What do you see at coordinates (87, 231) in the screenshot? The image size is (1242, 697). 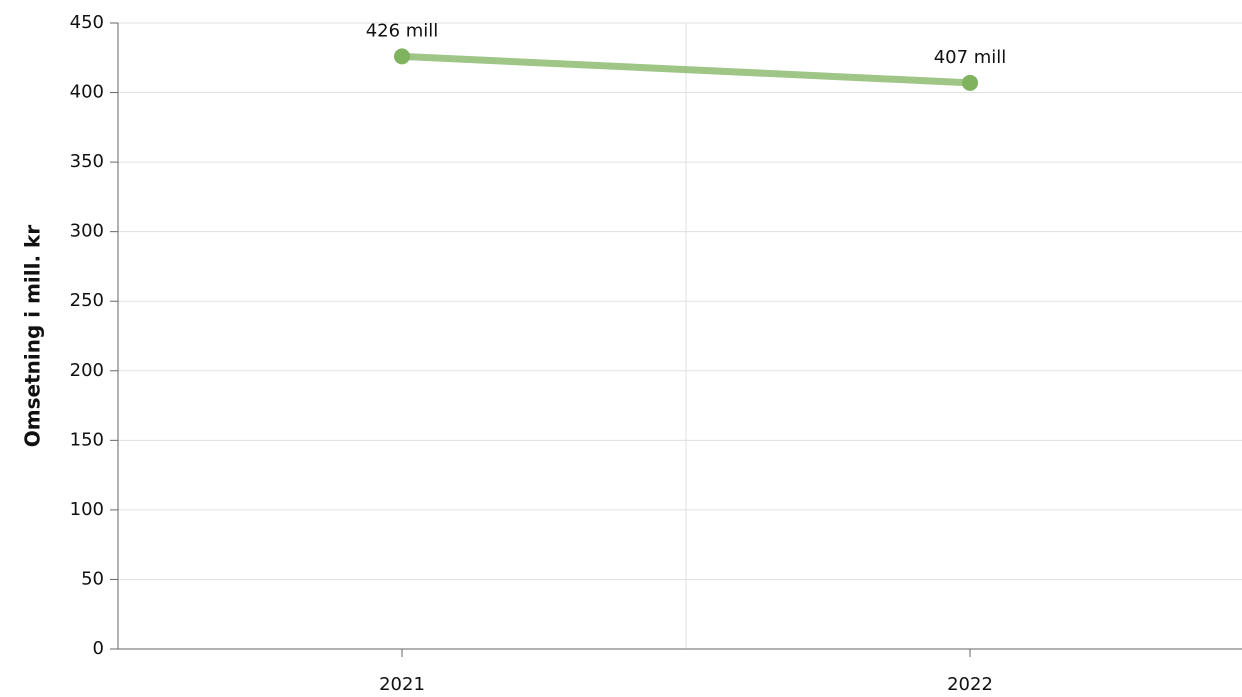 I see `y-tick-label: 300` at bounding box center [87, 231].